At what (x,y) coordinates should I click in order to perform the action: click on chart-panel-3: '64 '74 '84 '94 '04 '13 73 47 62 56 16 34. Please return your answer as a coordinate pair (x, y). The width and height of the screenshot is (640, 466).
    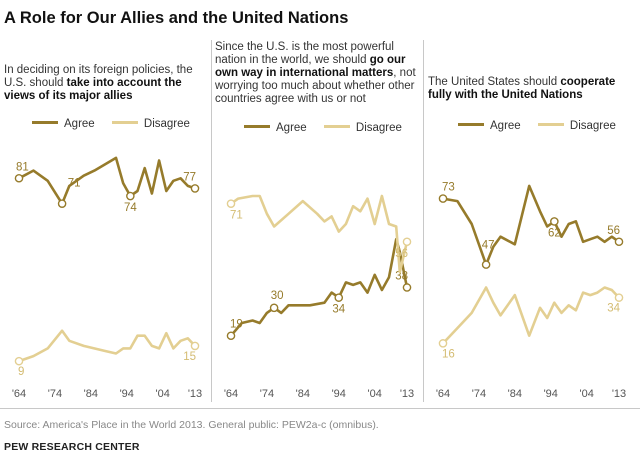
    Looking at the image, I should click on (531, 291).